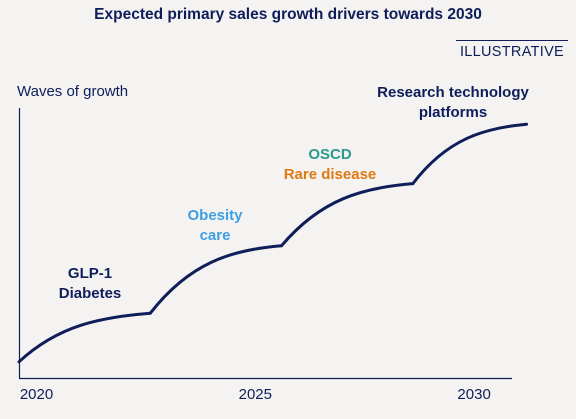 The width and height of the screenshot is (576, 419). What do you see at coordinates (90, 293) in the screenshot?
I see `annotation-glp1-line2: Diabetes` at bounding box center [90, 293].